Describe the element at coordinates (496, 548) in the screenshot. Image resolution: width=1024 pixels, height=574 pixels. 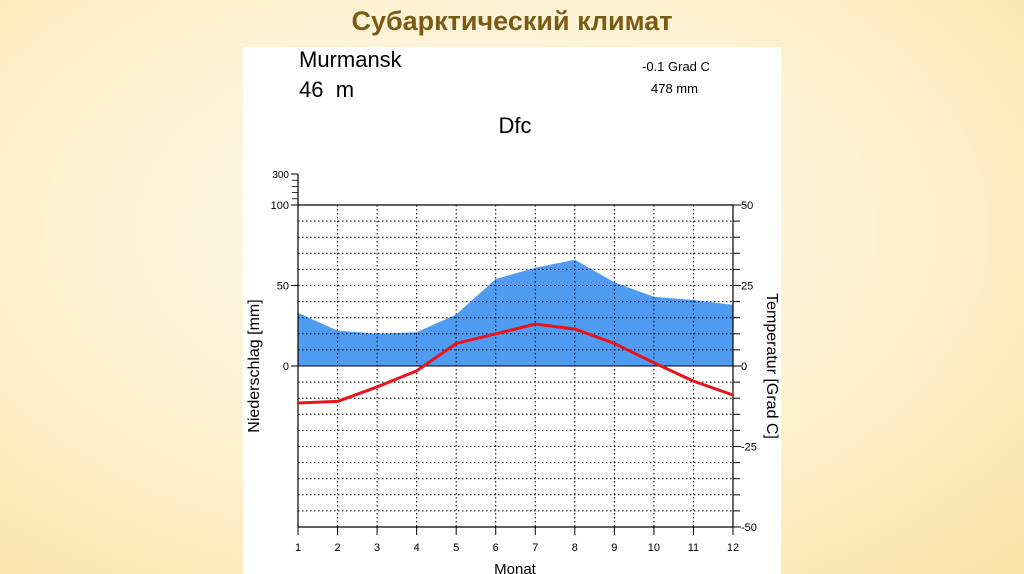
I see `month-label: 6` at that location.